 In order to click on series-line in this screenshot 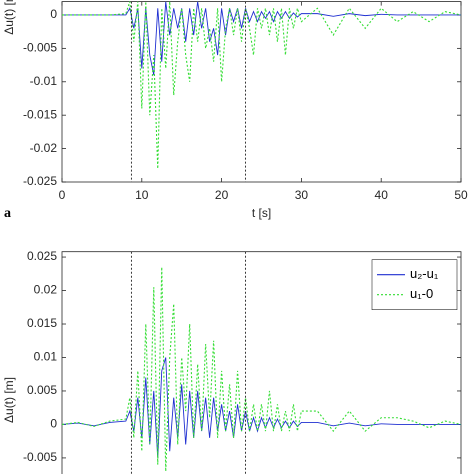, I will do `click(261, 38)`.